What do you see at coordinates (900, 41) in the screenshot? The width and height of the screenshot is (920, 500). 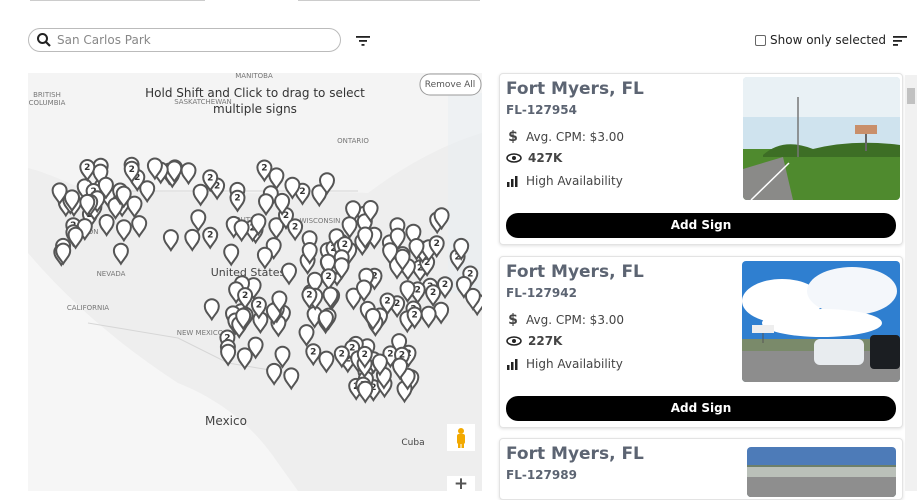 I see `sort-icon` at bounding box center [900, 41].